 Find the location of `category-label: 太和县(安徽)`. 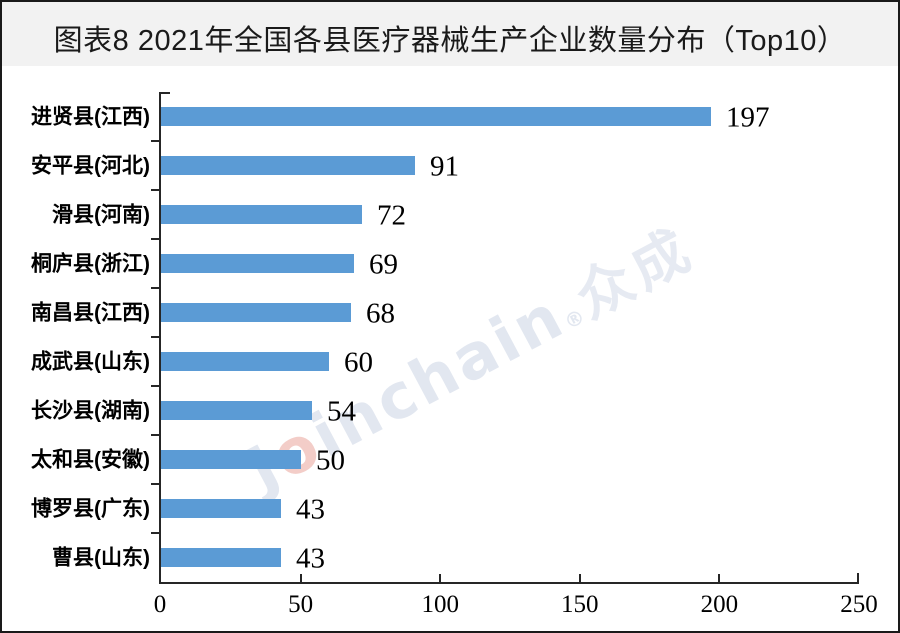

category-label: 太和县(安徽) is located at coordinates (90, 459).